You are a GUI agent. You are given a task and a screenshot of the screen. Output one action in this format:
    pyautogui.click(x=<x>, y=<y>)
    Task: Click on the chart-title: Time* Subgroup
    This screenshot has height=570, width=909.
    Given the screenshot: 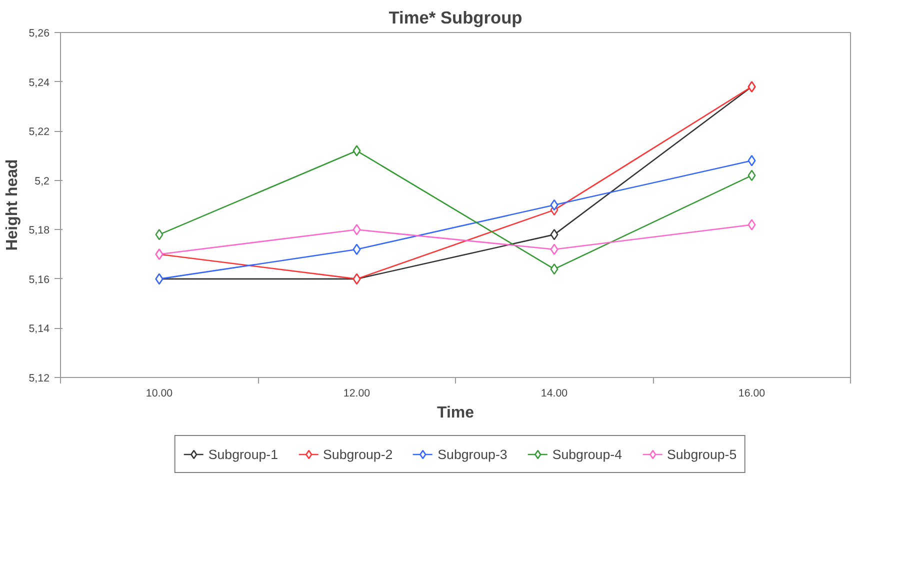 What is the action you would take?
    pyautogui.click(x=455, y=18)
    